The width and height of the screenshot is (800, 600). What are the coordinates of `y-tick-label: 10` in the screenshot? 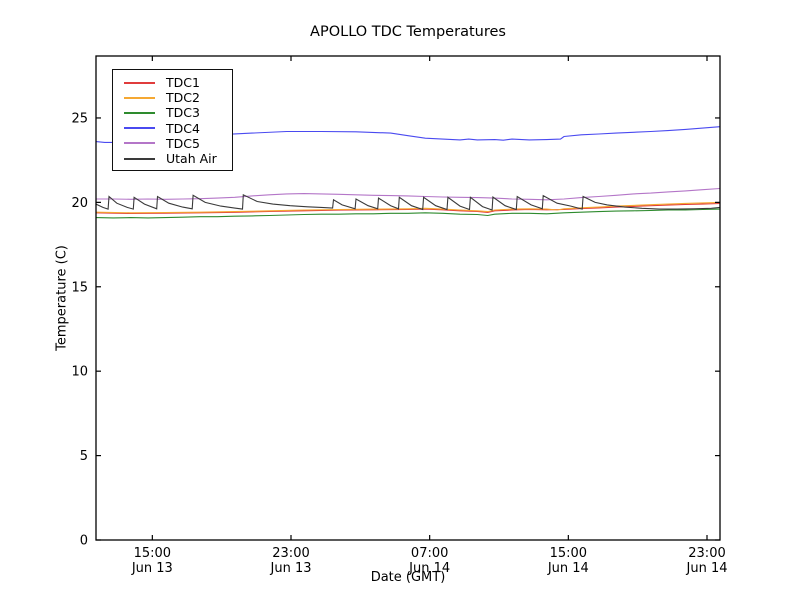 It's located at (79, 372).